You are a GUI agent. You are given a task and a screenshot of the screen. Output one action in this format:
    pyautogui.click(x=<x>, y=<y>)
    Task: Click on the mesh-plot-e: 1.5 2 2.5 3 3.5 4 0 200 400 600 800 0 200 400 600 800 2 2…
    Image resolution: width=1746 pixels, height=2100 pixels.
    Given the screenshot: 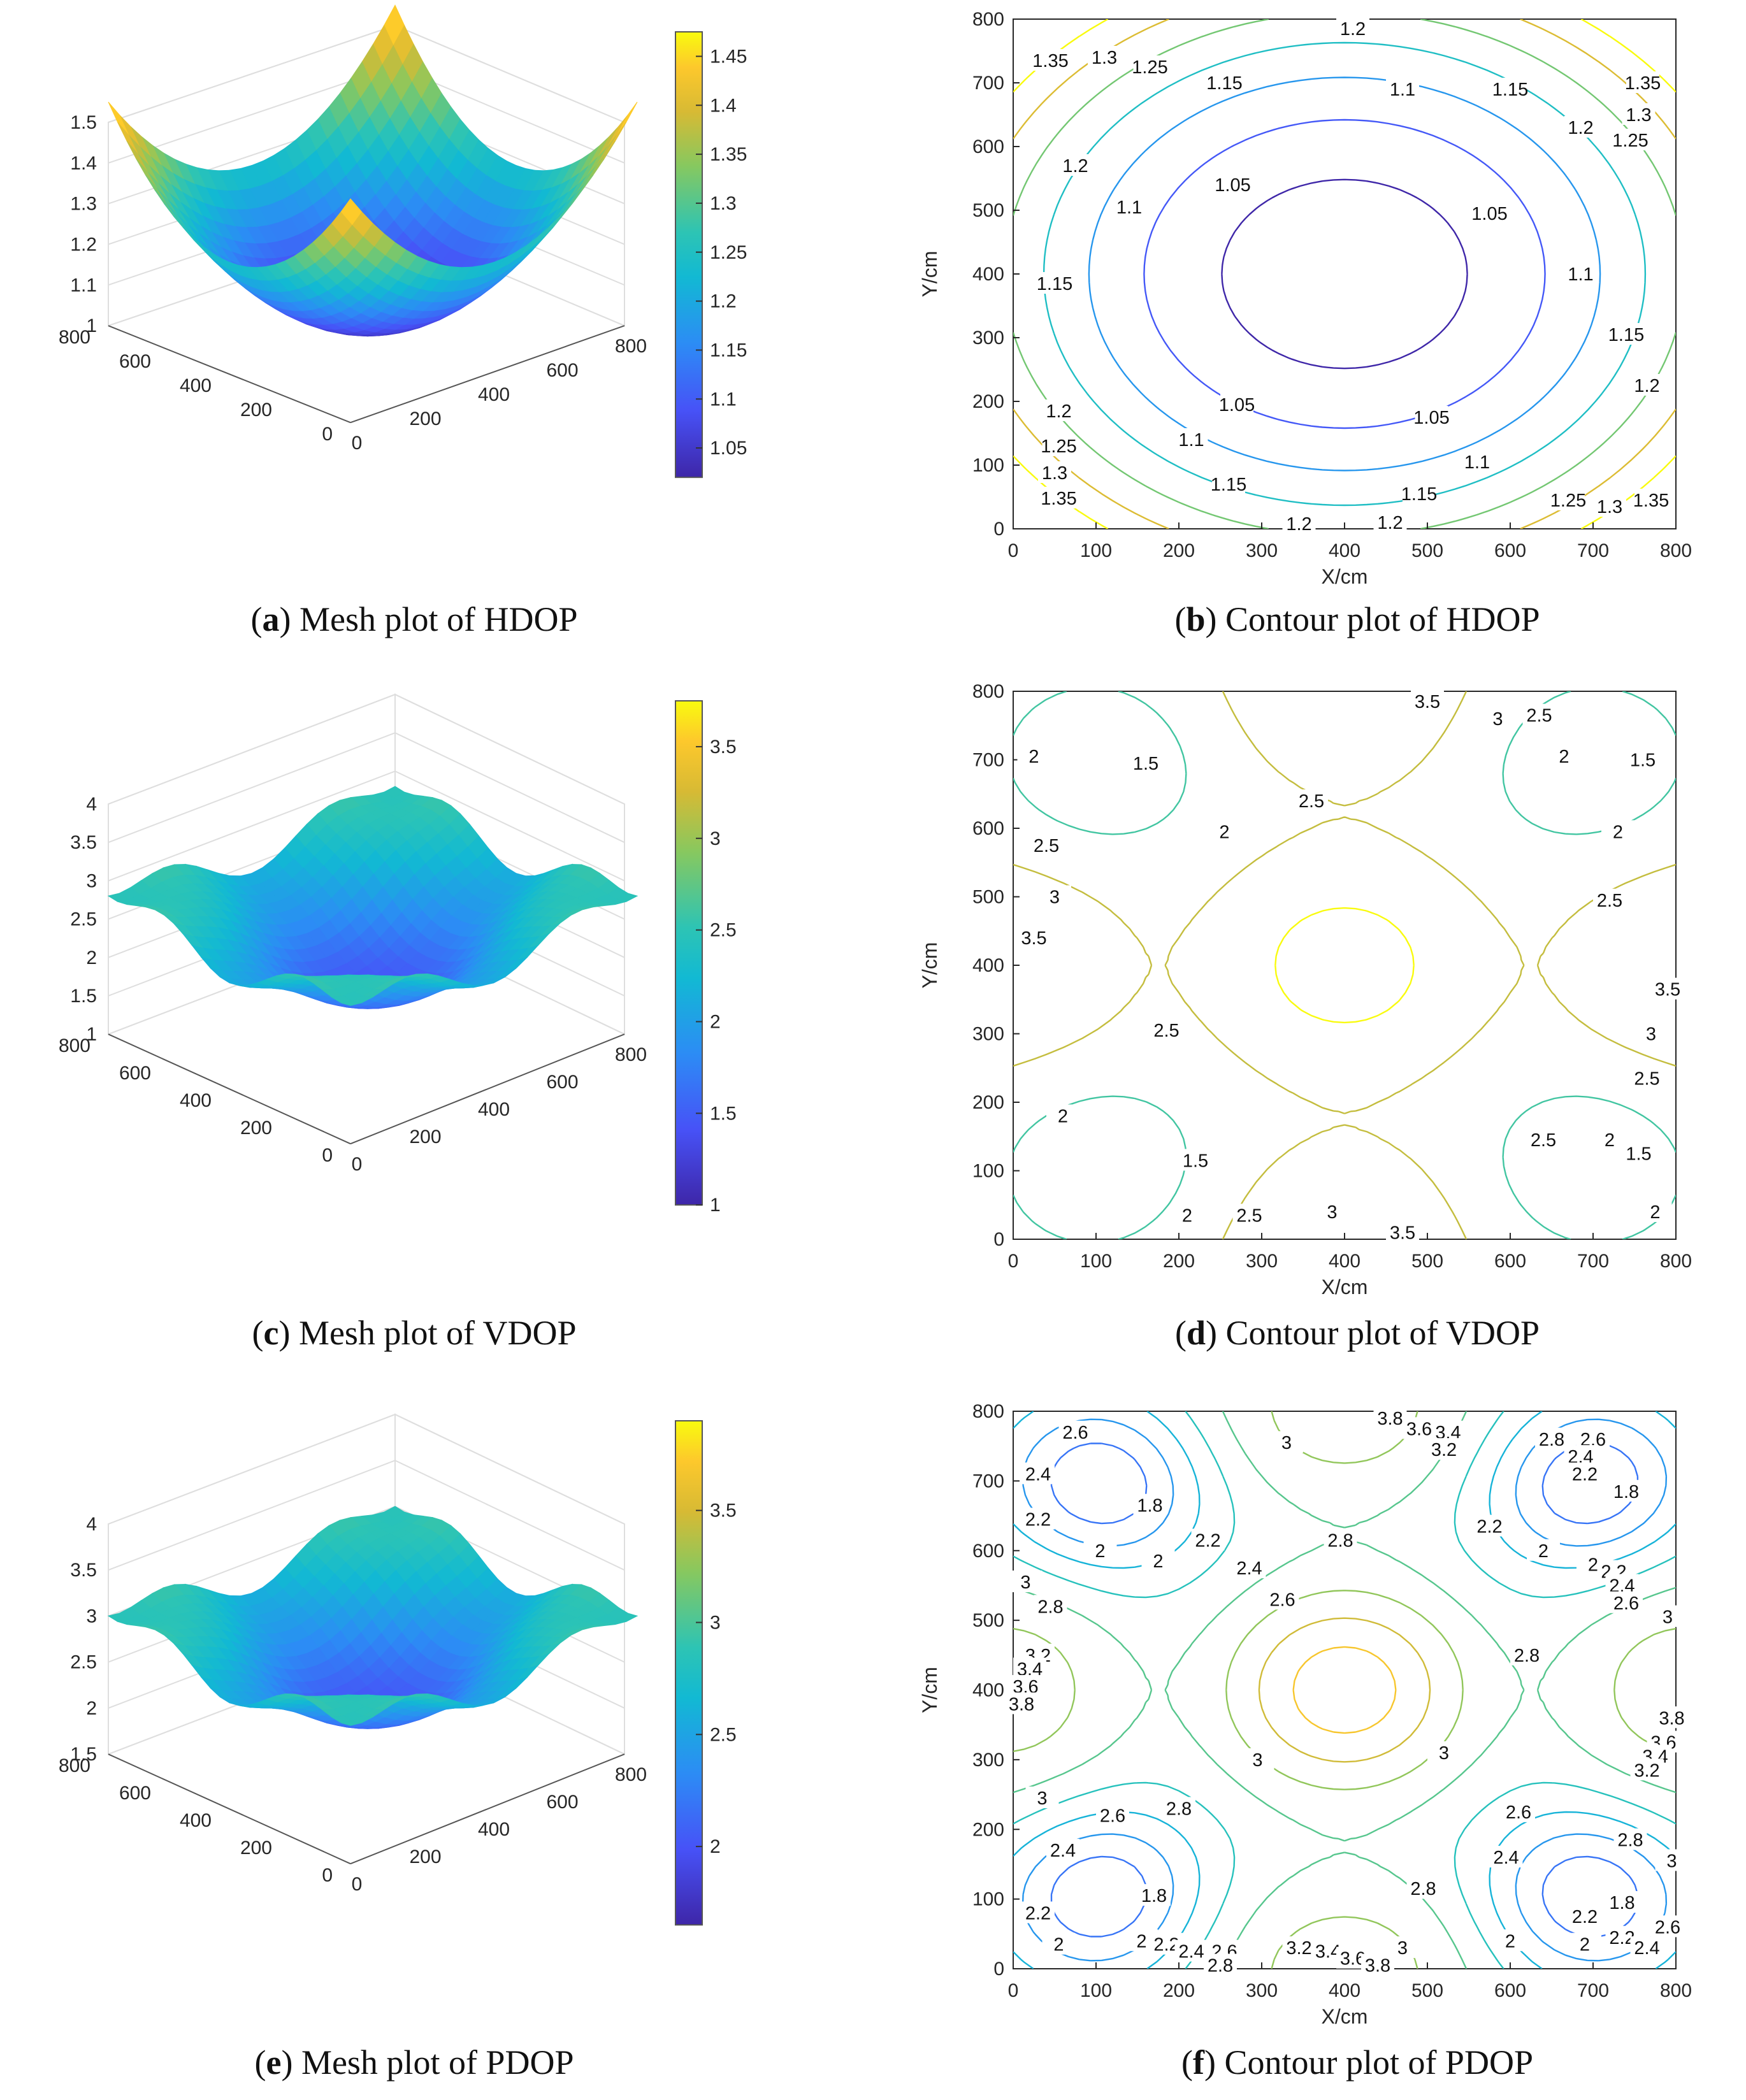 What is the action you would take?
    pyautogui.click(x=398, y=1669)
    